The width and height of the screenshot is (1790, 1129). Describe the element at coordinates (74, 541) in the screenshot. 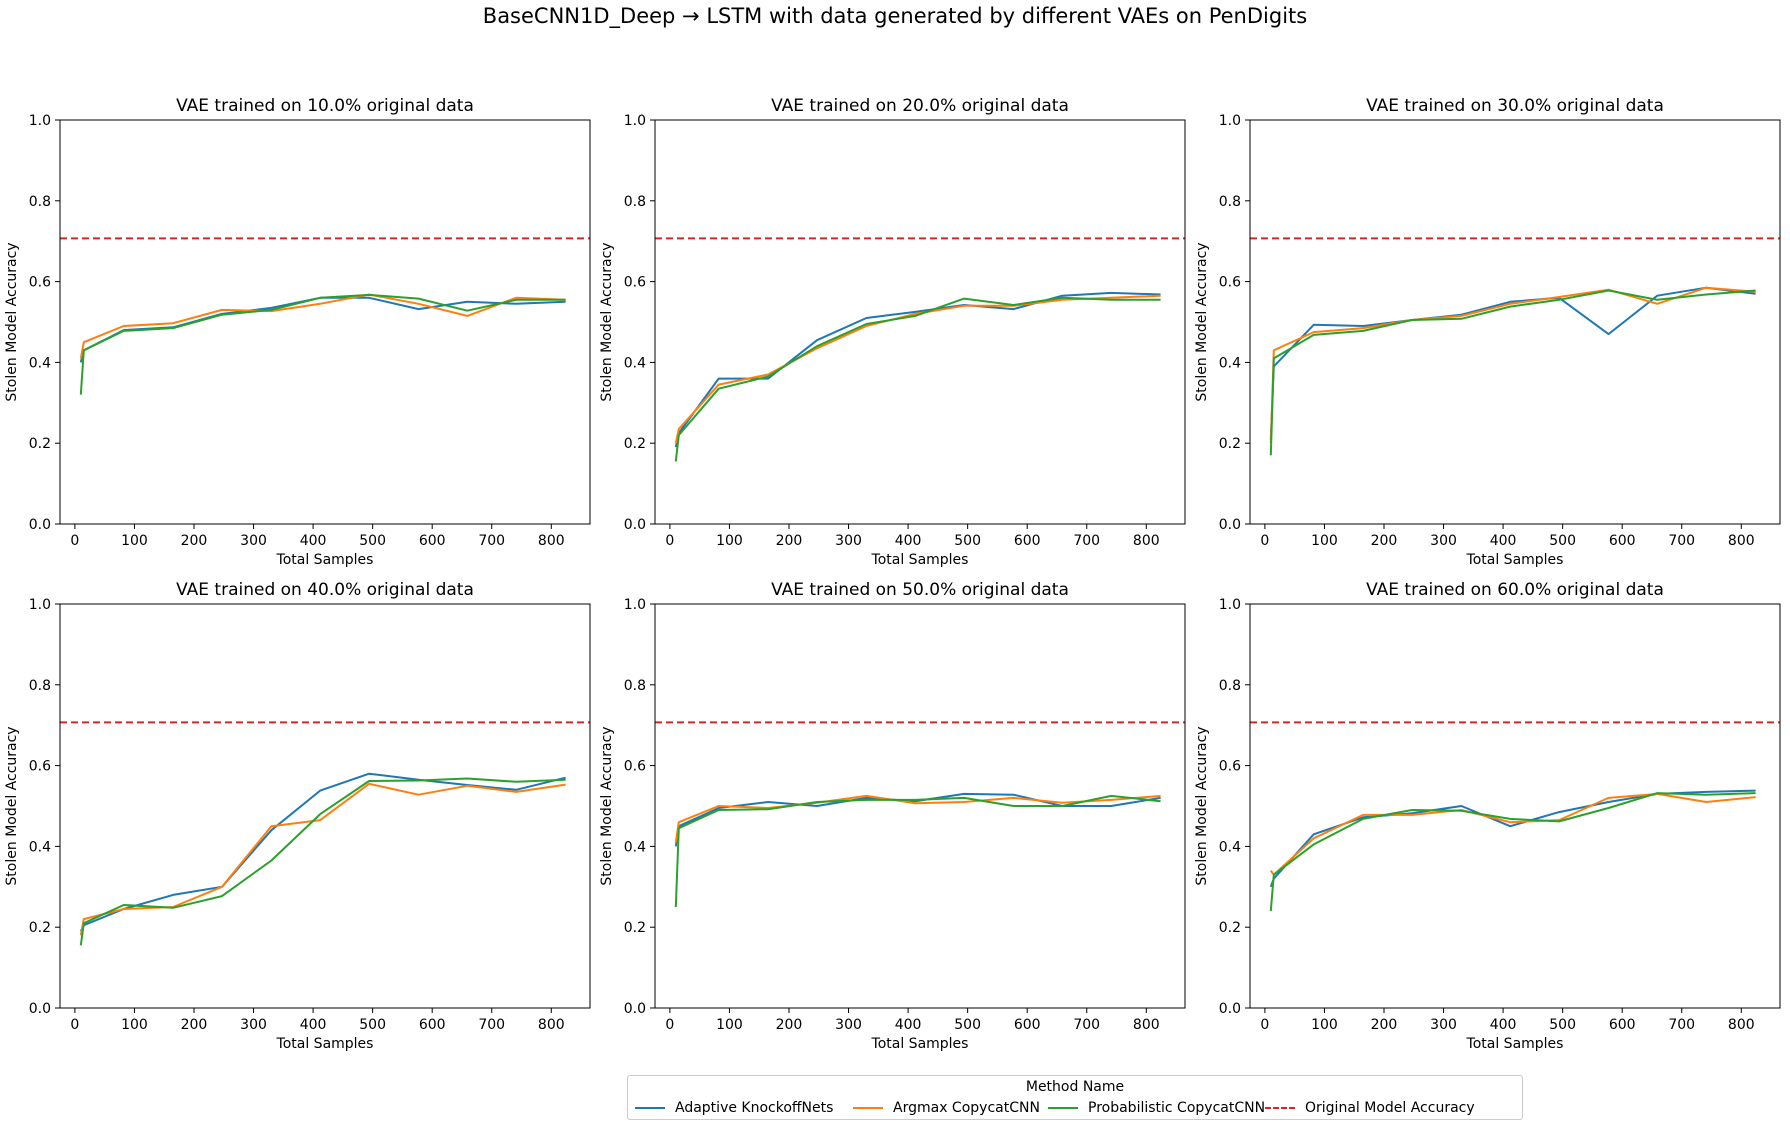

I see `chart-1-xtick-label: 0` at that location.